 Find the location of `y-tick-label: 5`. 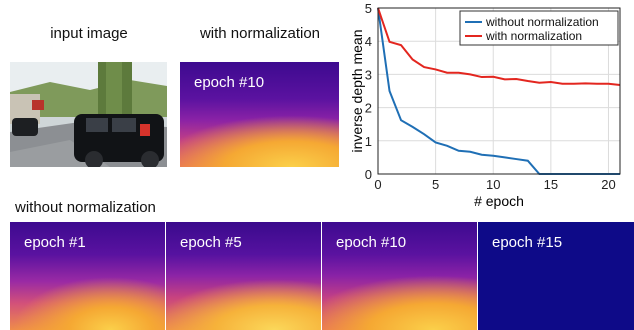

y-tick-label: 5 is located at coordinates (368, 8).